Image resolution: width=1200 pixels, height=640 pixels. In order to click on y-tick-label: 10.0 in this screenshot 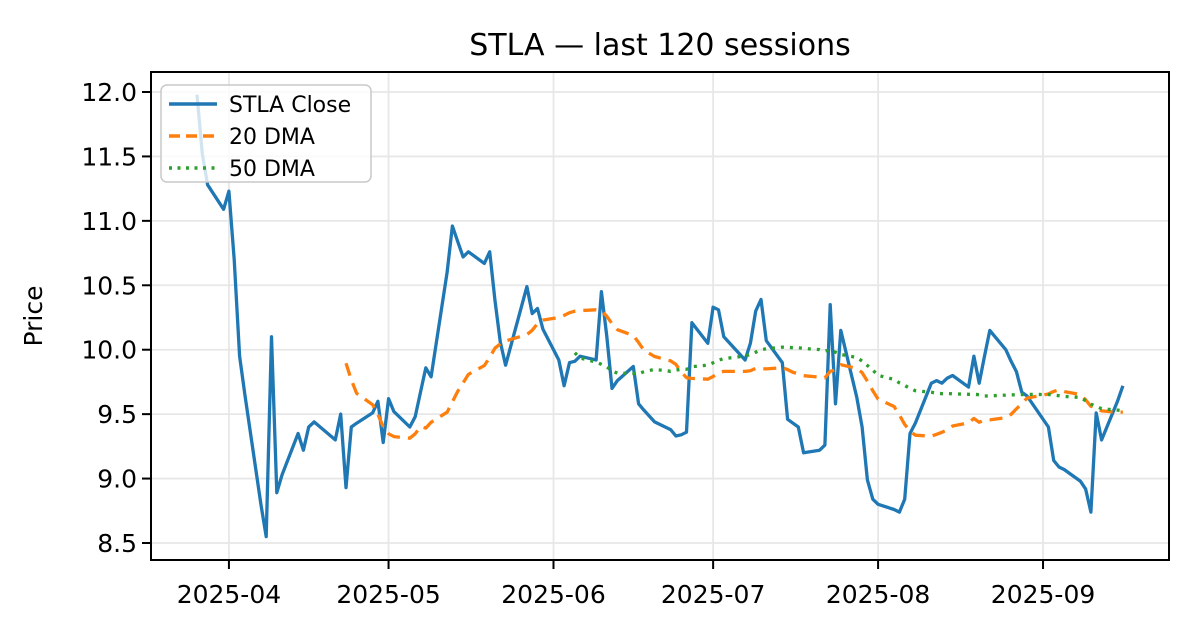, I will do `click(109, 350)`.